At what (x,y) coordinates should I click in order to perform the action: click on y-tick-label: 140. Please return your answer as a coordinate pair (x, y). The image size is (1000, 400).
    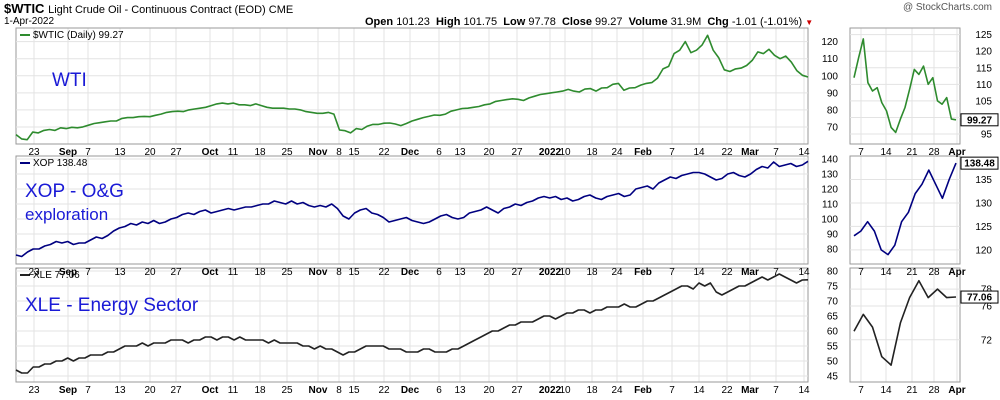
    Looking at the image, I should click on (829, 160).